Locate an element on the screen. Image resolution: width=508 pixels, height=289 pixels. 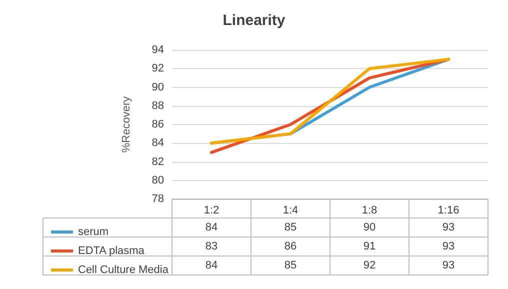
y-tick-label: 80 is located at coordinates (158, 180).